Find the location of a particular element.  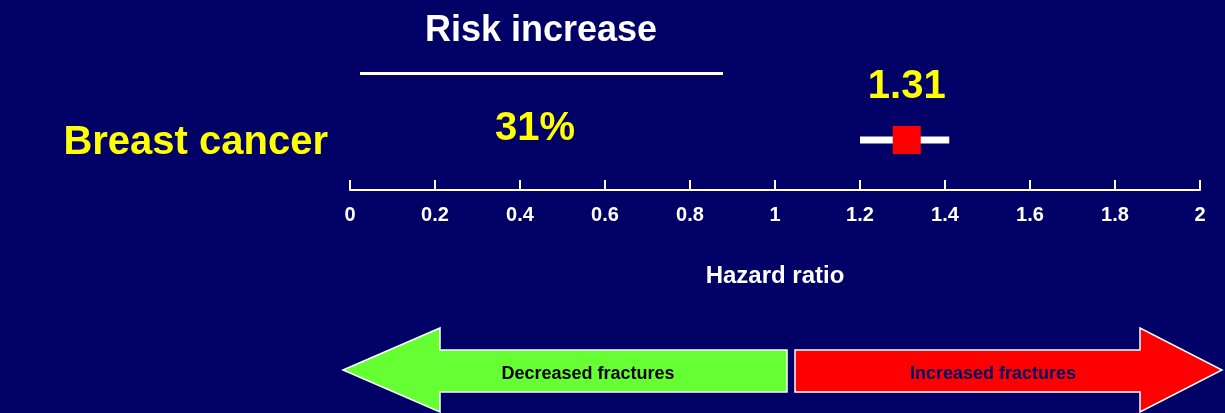

y-tick-label: Breast cancer is located at coordinates (195, 140).